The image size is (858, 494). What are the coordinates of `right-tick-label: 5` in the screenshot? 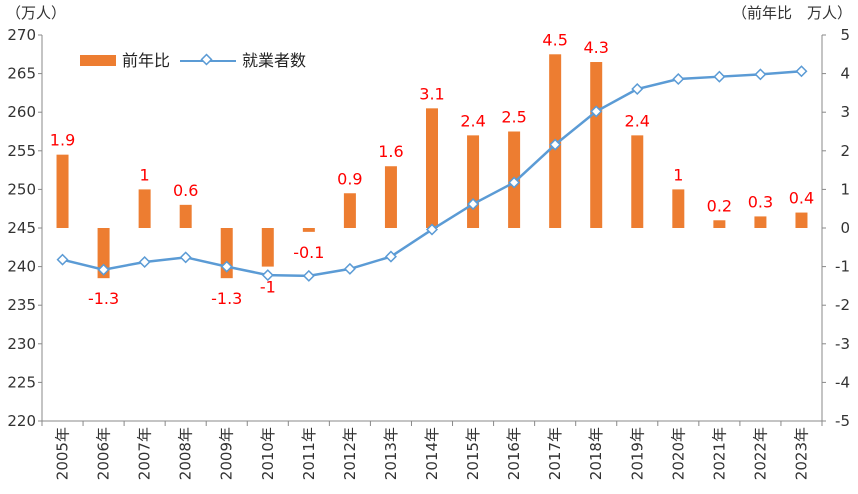 It's located at (845, 35).